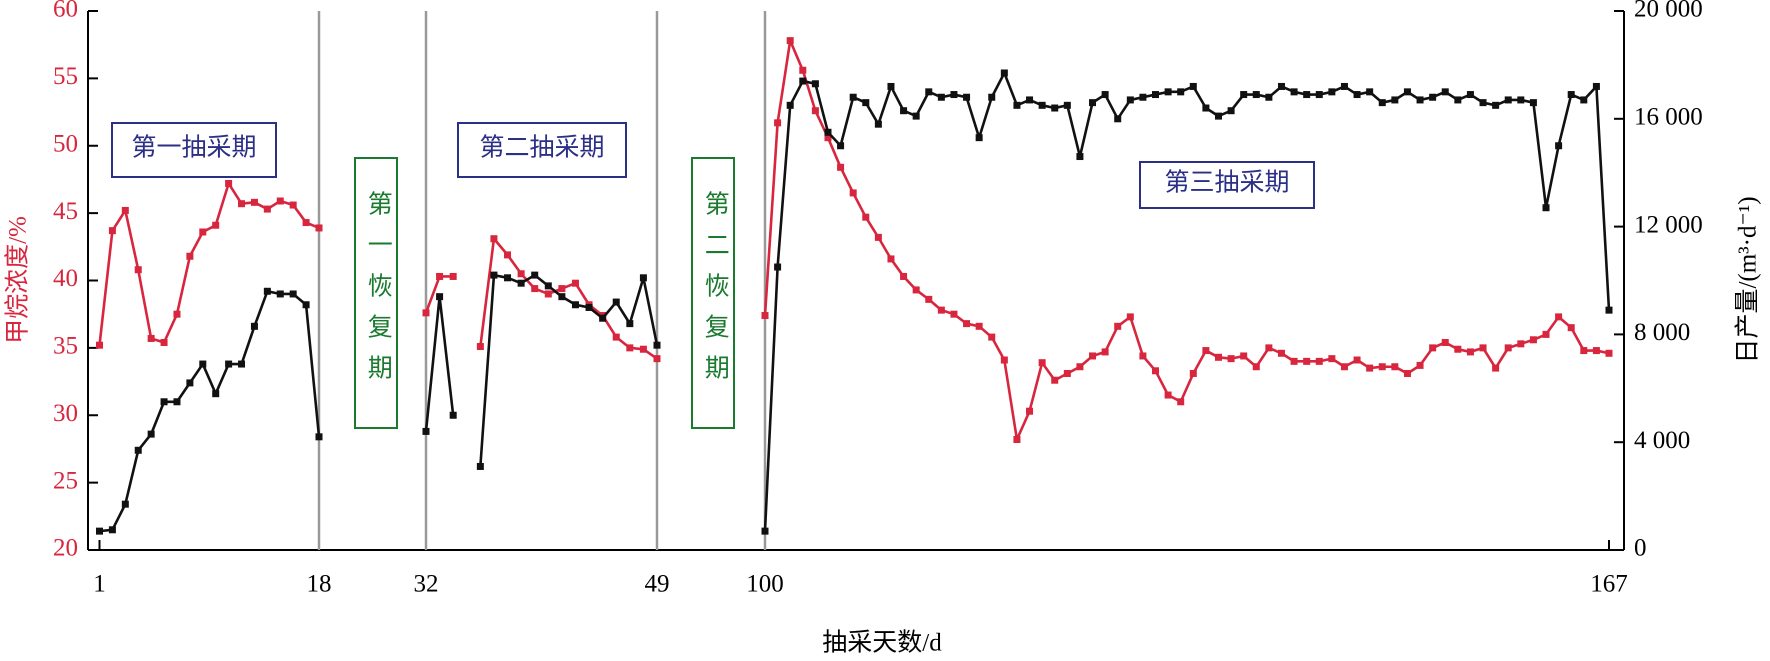  Describe the element at coordinates (18, 280) in the screenshot. I see `y-axis-label: 甲烷浓度/%` at that location.